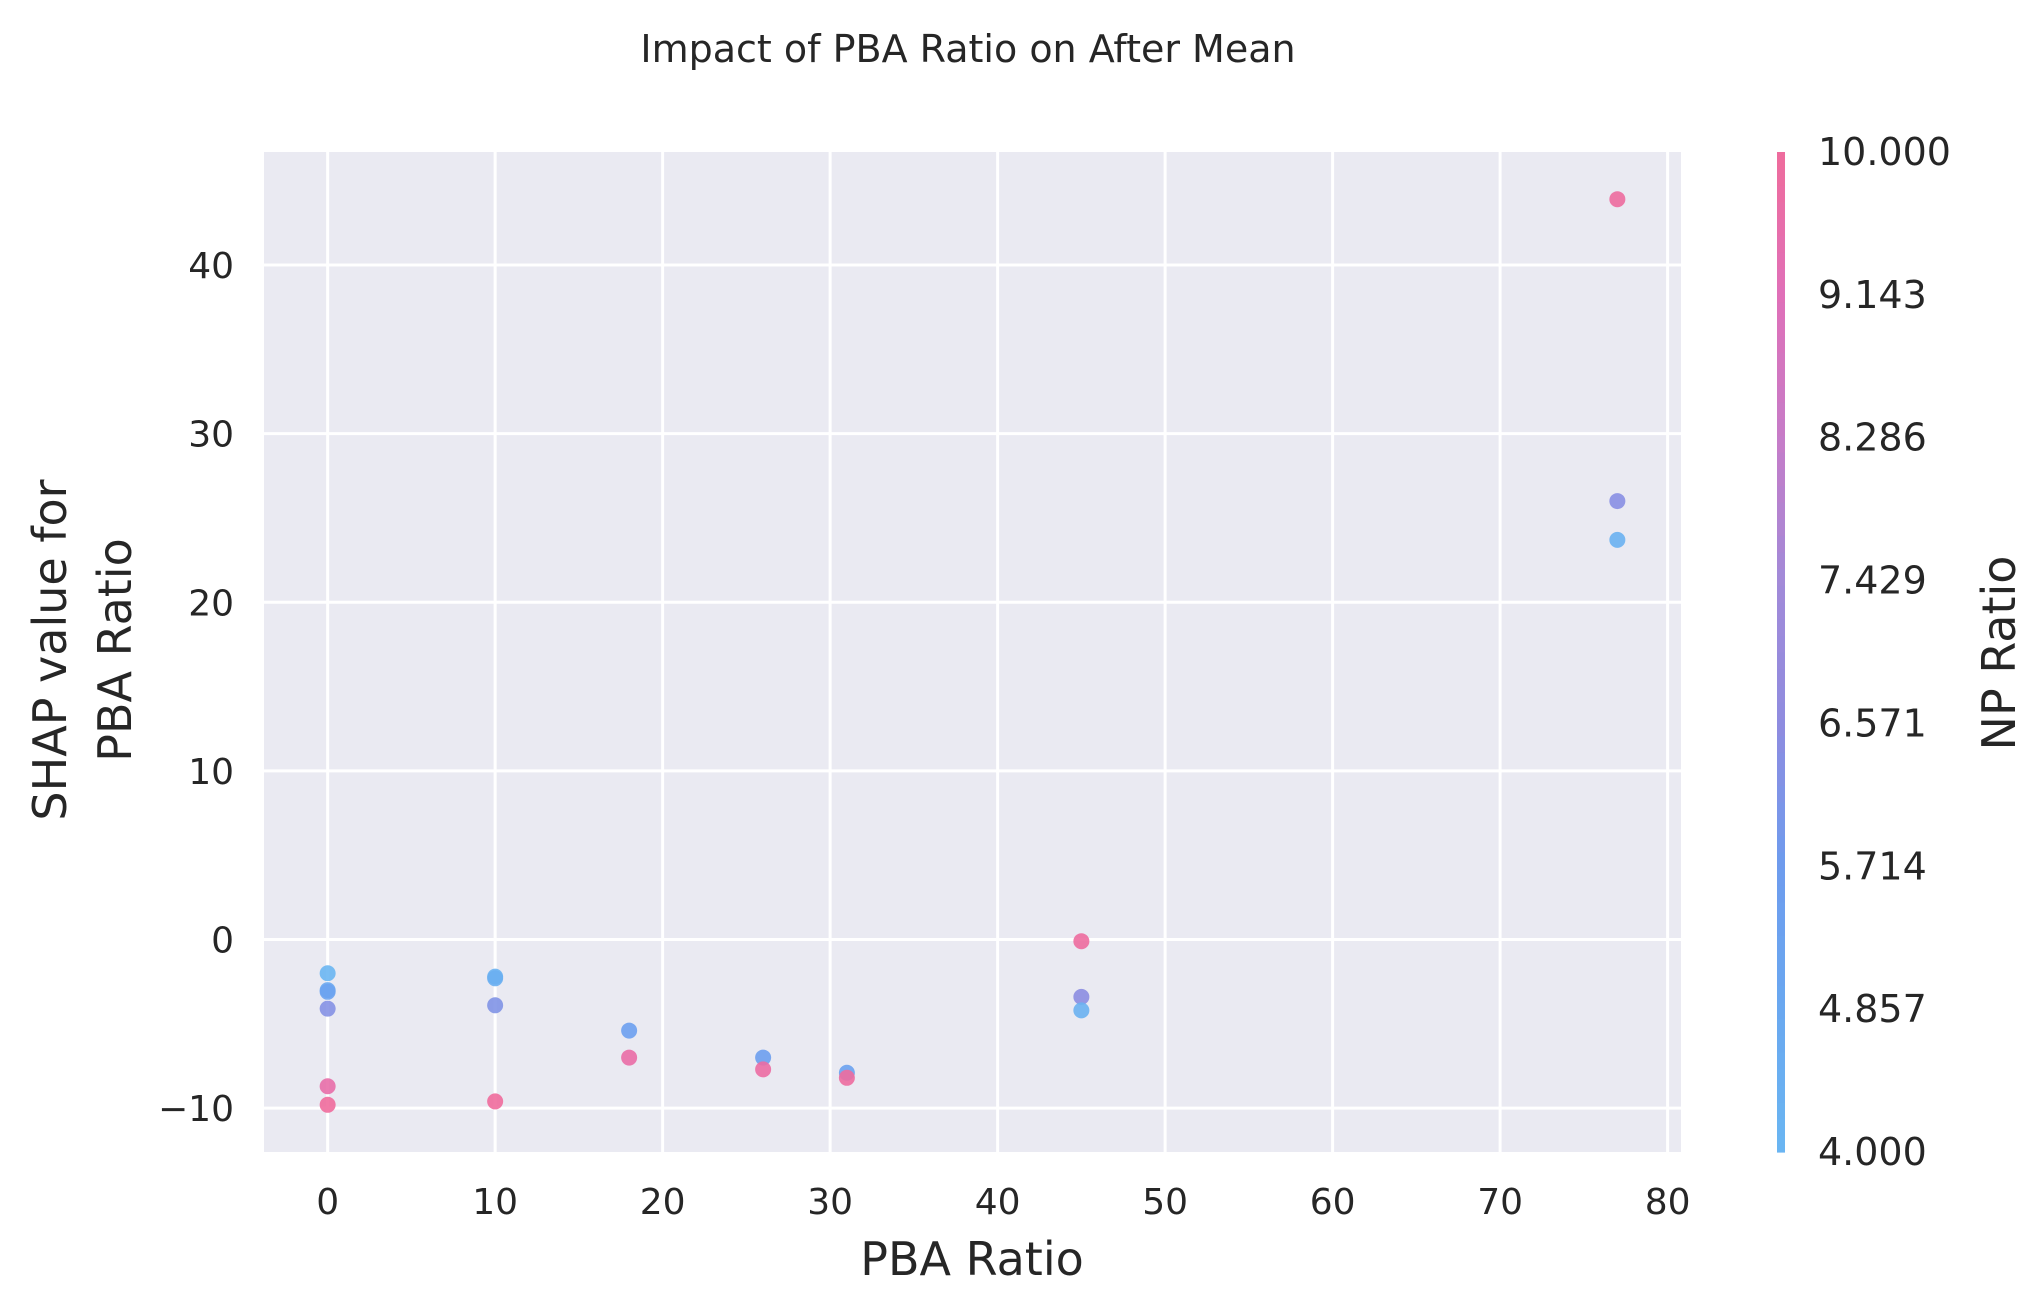 The height and width of the screenshot is (1307, 2035). What do you see at coordinates (1884, 152) in the screenshot?
I see `colorbar-tick-label: 10.000` at bounding box center [1884, 152].